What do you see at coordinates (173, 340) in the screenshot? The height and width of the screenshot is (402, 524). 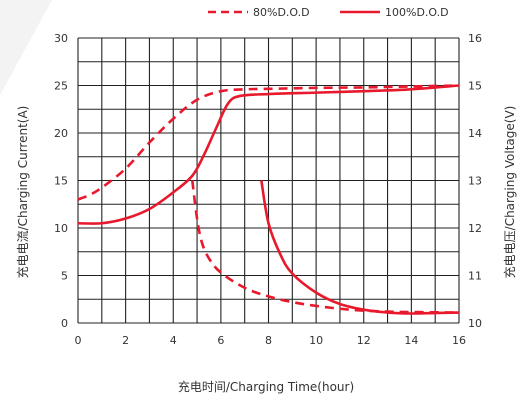 I see `x-tick-label: 4` at bounding box center [173, 340].